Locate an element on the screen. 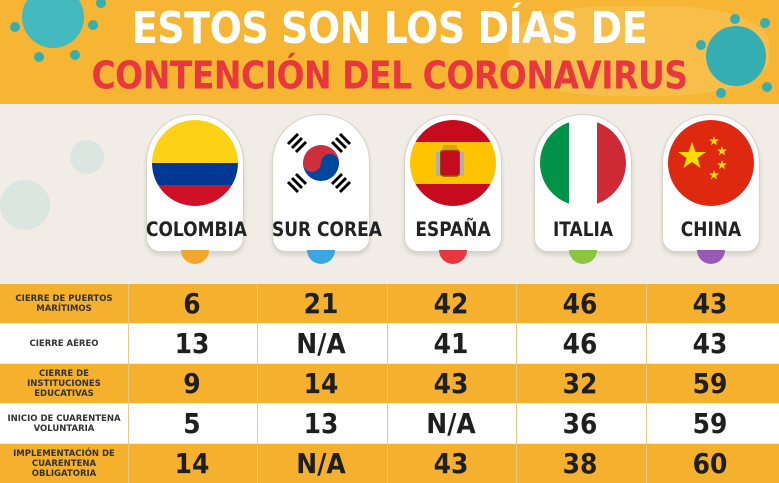 The width and height of the screenshot is (779, 483). table-cell: 41 is located at coordinates (451, 343).